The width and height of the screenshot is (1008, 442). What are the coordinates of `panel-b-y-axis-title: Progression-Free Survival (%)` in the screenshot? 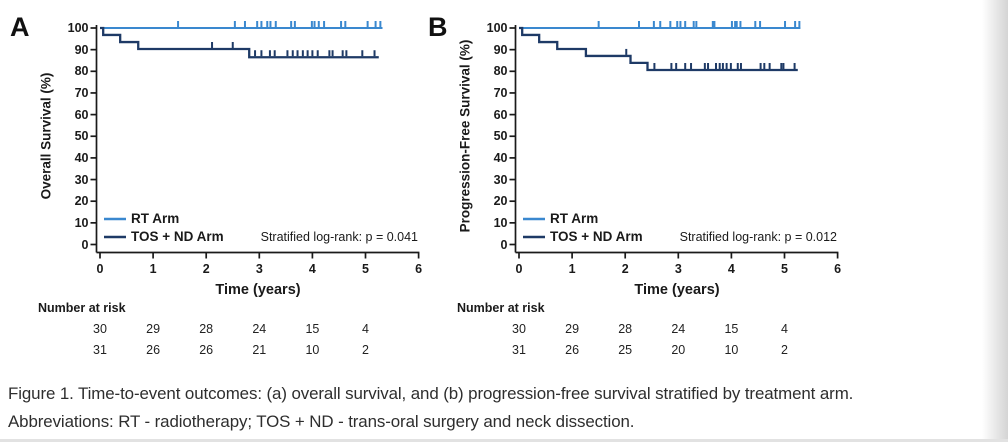 It's located at (465, 136).